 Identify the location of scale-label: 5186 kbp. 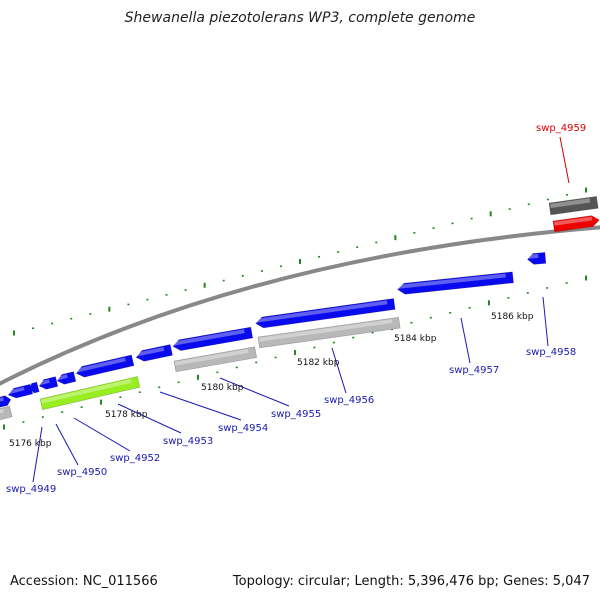
(512, 317).